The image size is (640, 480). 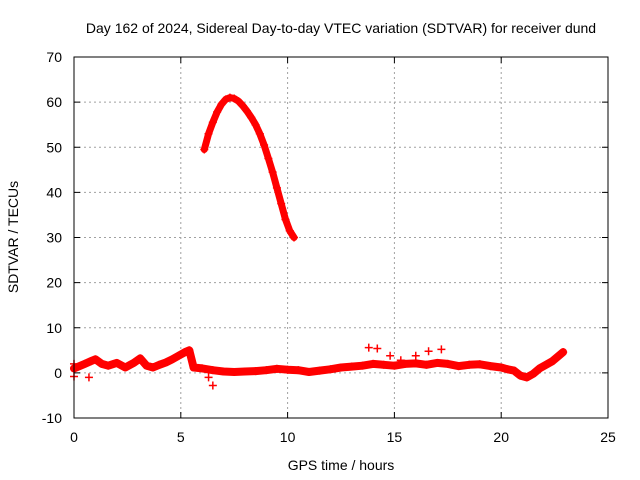 I want to click on y-tick-label: 70, so click(x=54, y=57).